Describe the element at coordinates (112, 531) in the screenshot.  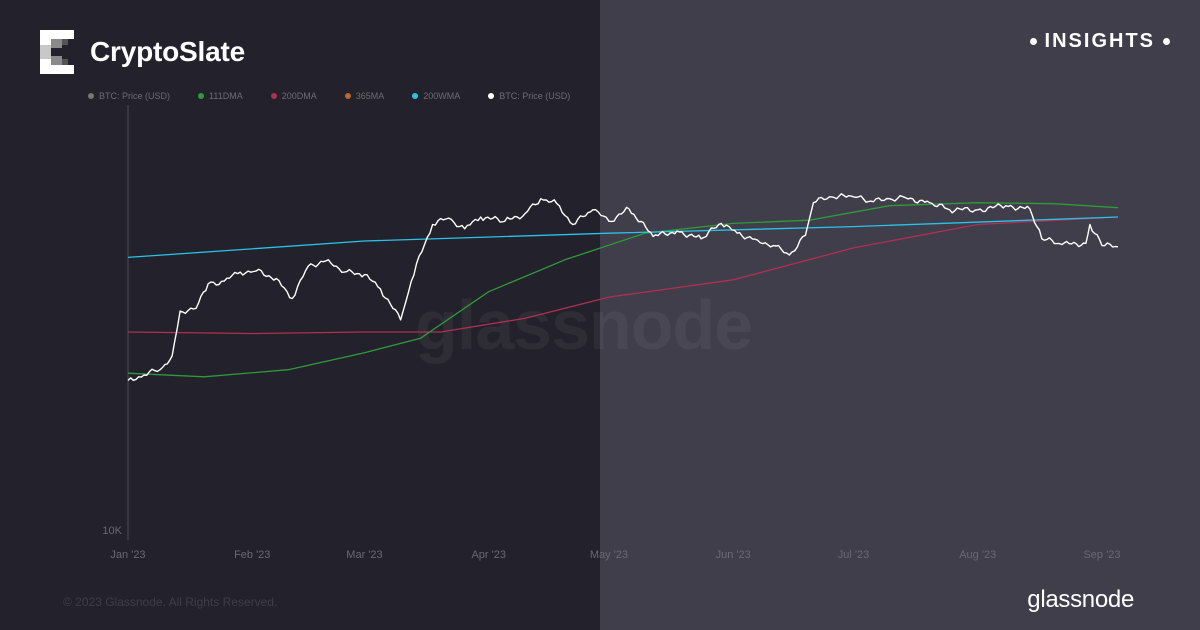
I see `y-tick-label: 10K` at that location.